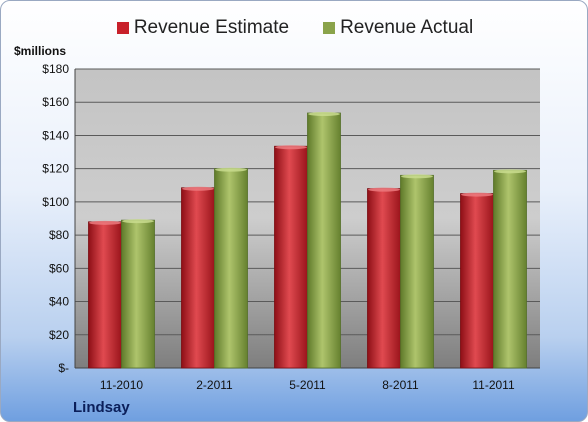 This screenshot has width=588, height=422. Describe the element at coordinates (59, 235) in the screenshot. I see `y-tick-label: $80` at that location.